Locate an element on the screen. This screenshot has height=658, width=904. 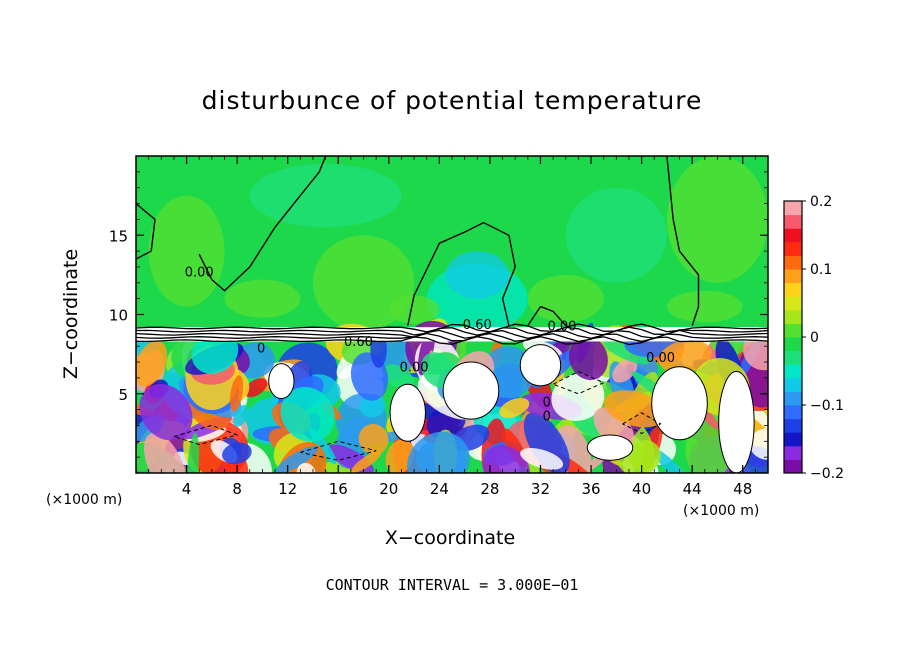
x-tick-label: 48 is located at coordinates (742, 489).